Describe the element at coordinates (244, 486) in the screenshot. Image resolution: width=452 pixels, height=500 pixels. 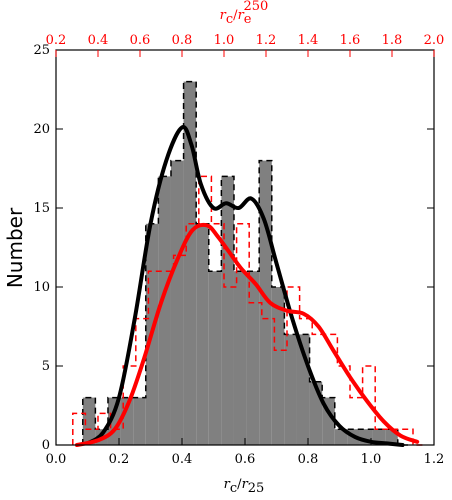
I see `x-axis-title-bottom: rc/r25` at that location.